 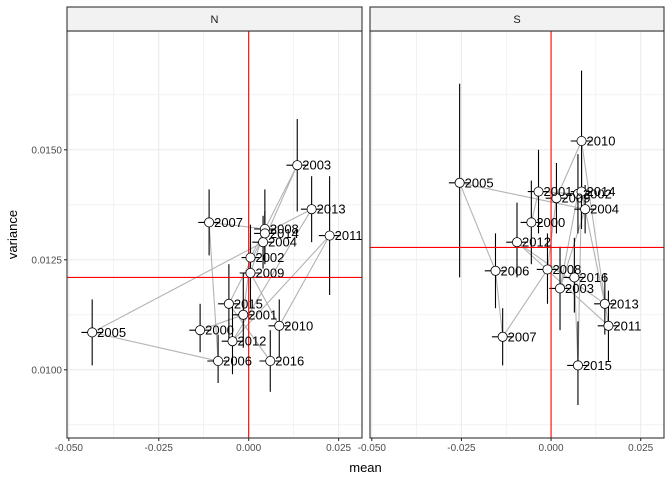 What do you see at coordinates (365, 467) in the screenshot?
I see `x-axis-title: mean` at bounding box center [365, 467].